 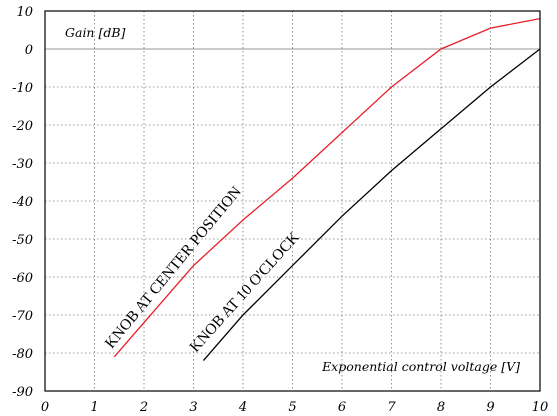 What do you see at coordinates (193, 407) in the screenshot?
I see `x-tick-label: 3` at bounding box center [193, 407].